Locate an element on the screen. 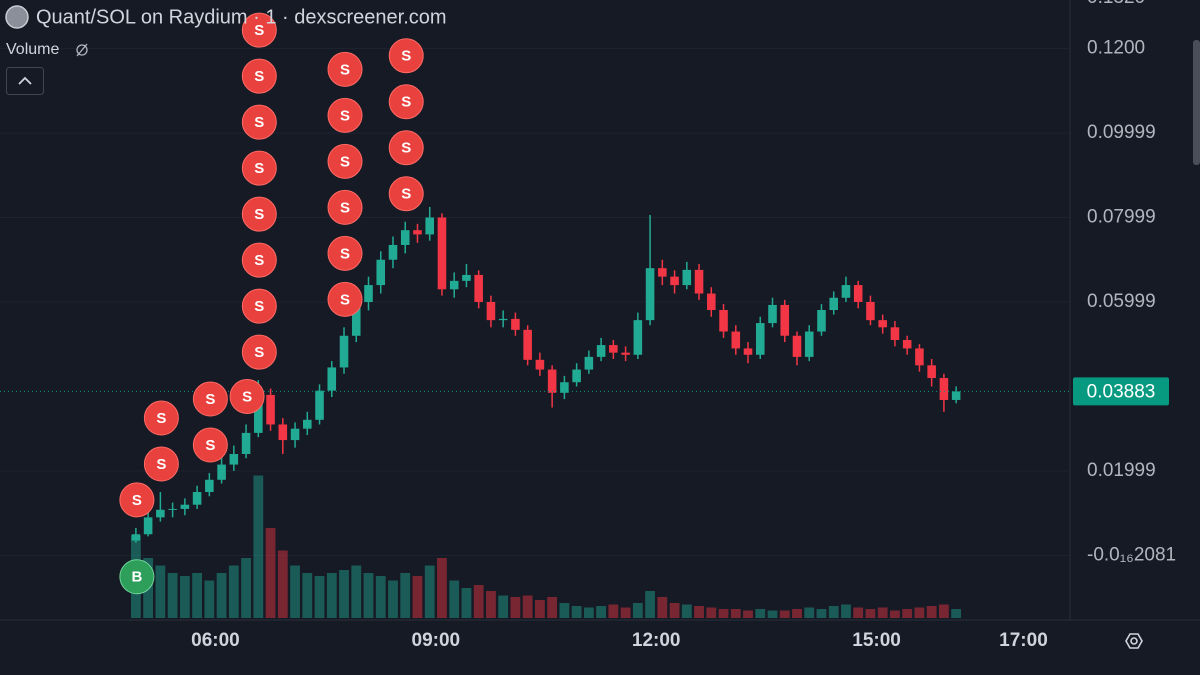  y-tick-label: 0.05999 is located at coordinates (1121, 301).